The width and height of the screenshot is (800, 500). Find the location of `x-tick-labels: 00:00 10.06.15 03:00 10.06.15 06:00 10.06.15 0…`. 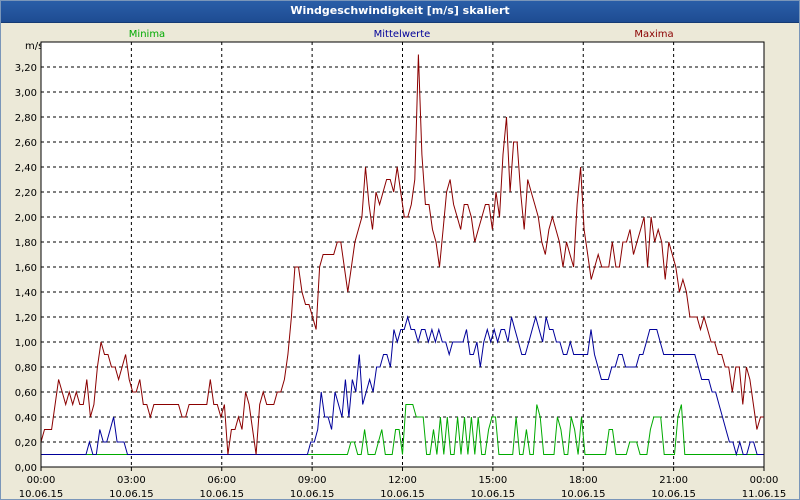

x-tick-labels: 00:00 10.06.15 03:00 10.06.15 06:00 10.06.15 0… is located at coordinates (403, 487).